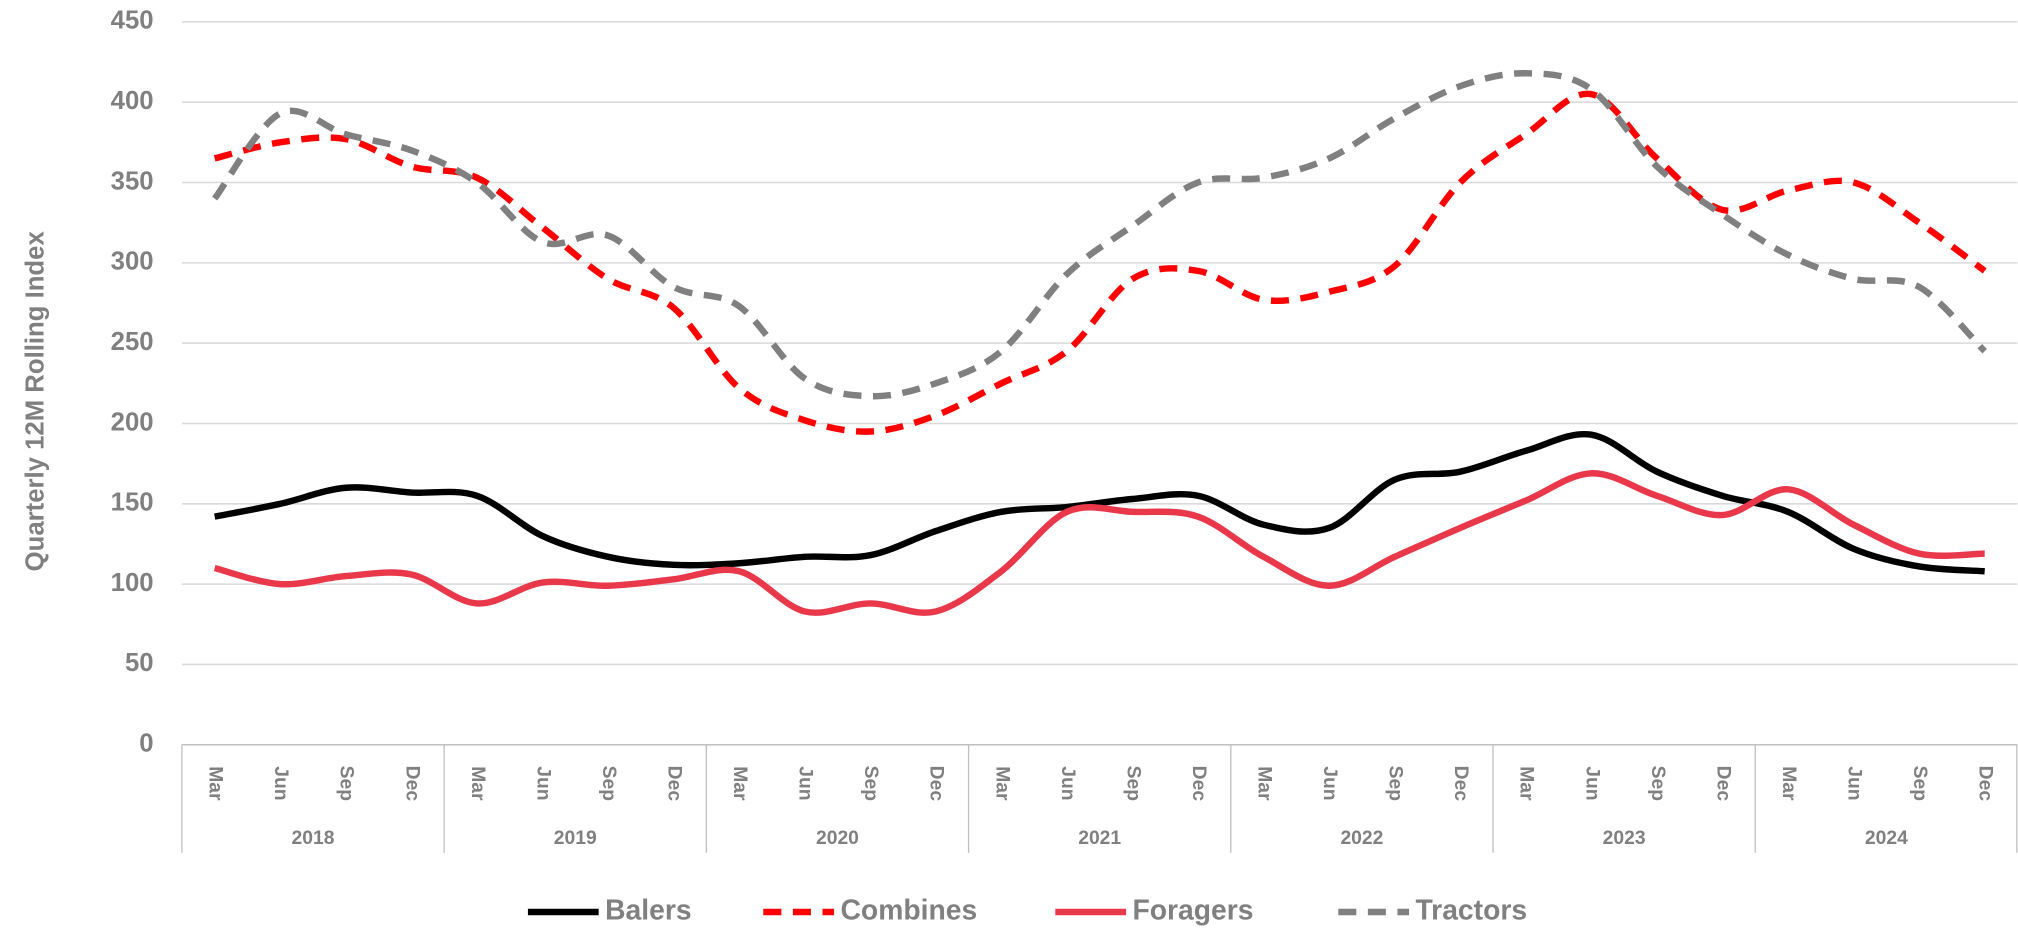 This screenshot has width=2018, height=930. What do you see at coordinates (837, 838) in the screenshot?
I see `year-label: 2020` at bounding box center [837, 838].